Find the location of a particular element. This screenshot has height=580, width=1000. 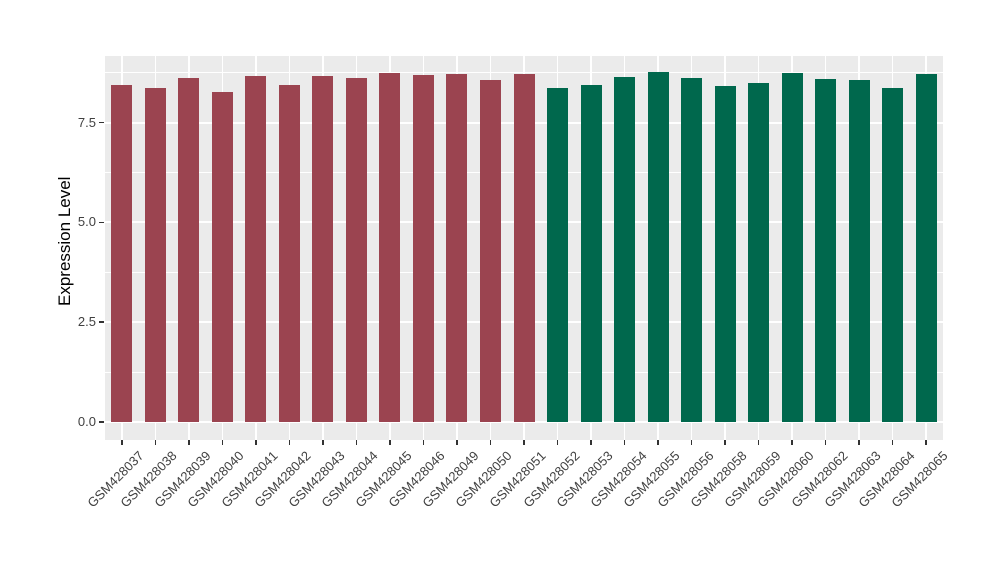

bar-GSM428038 is located at coordinates (155, 255).